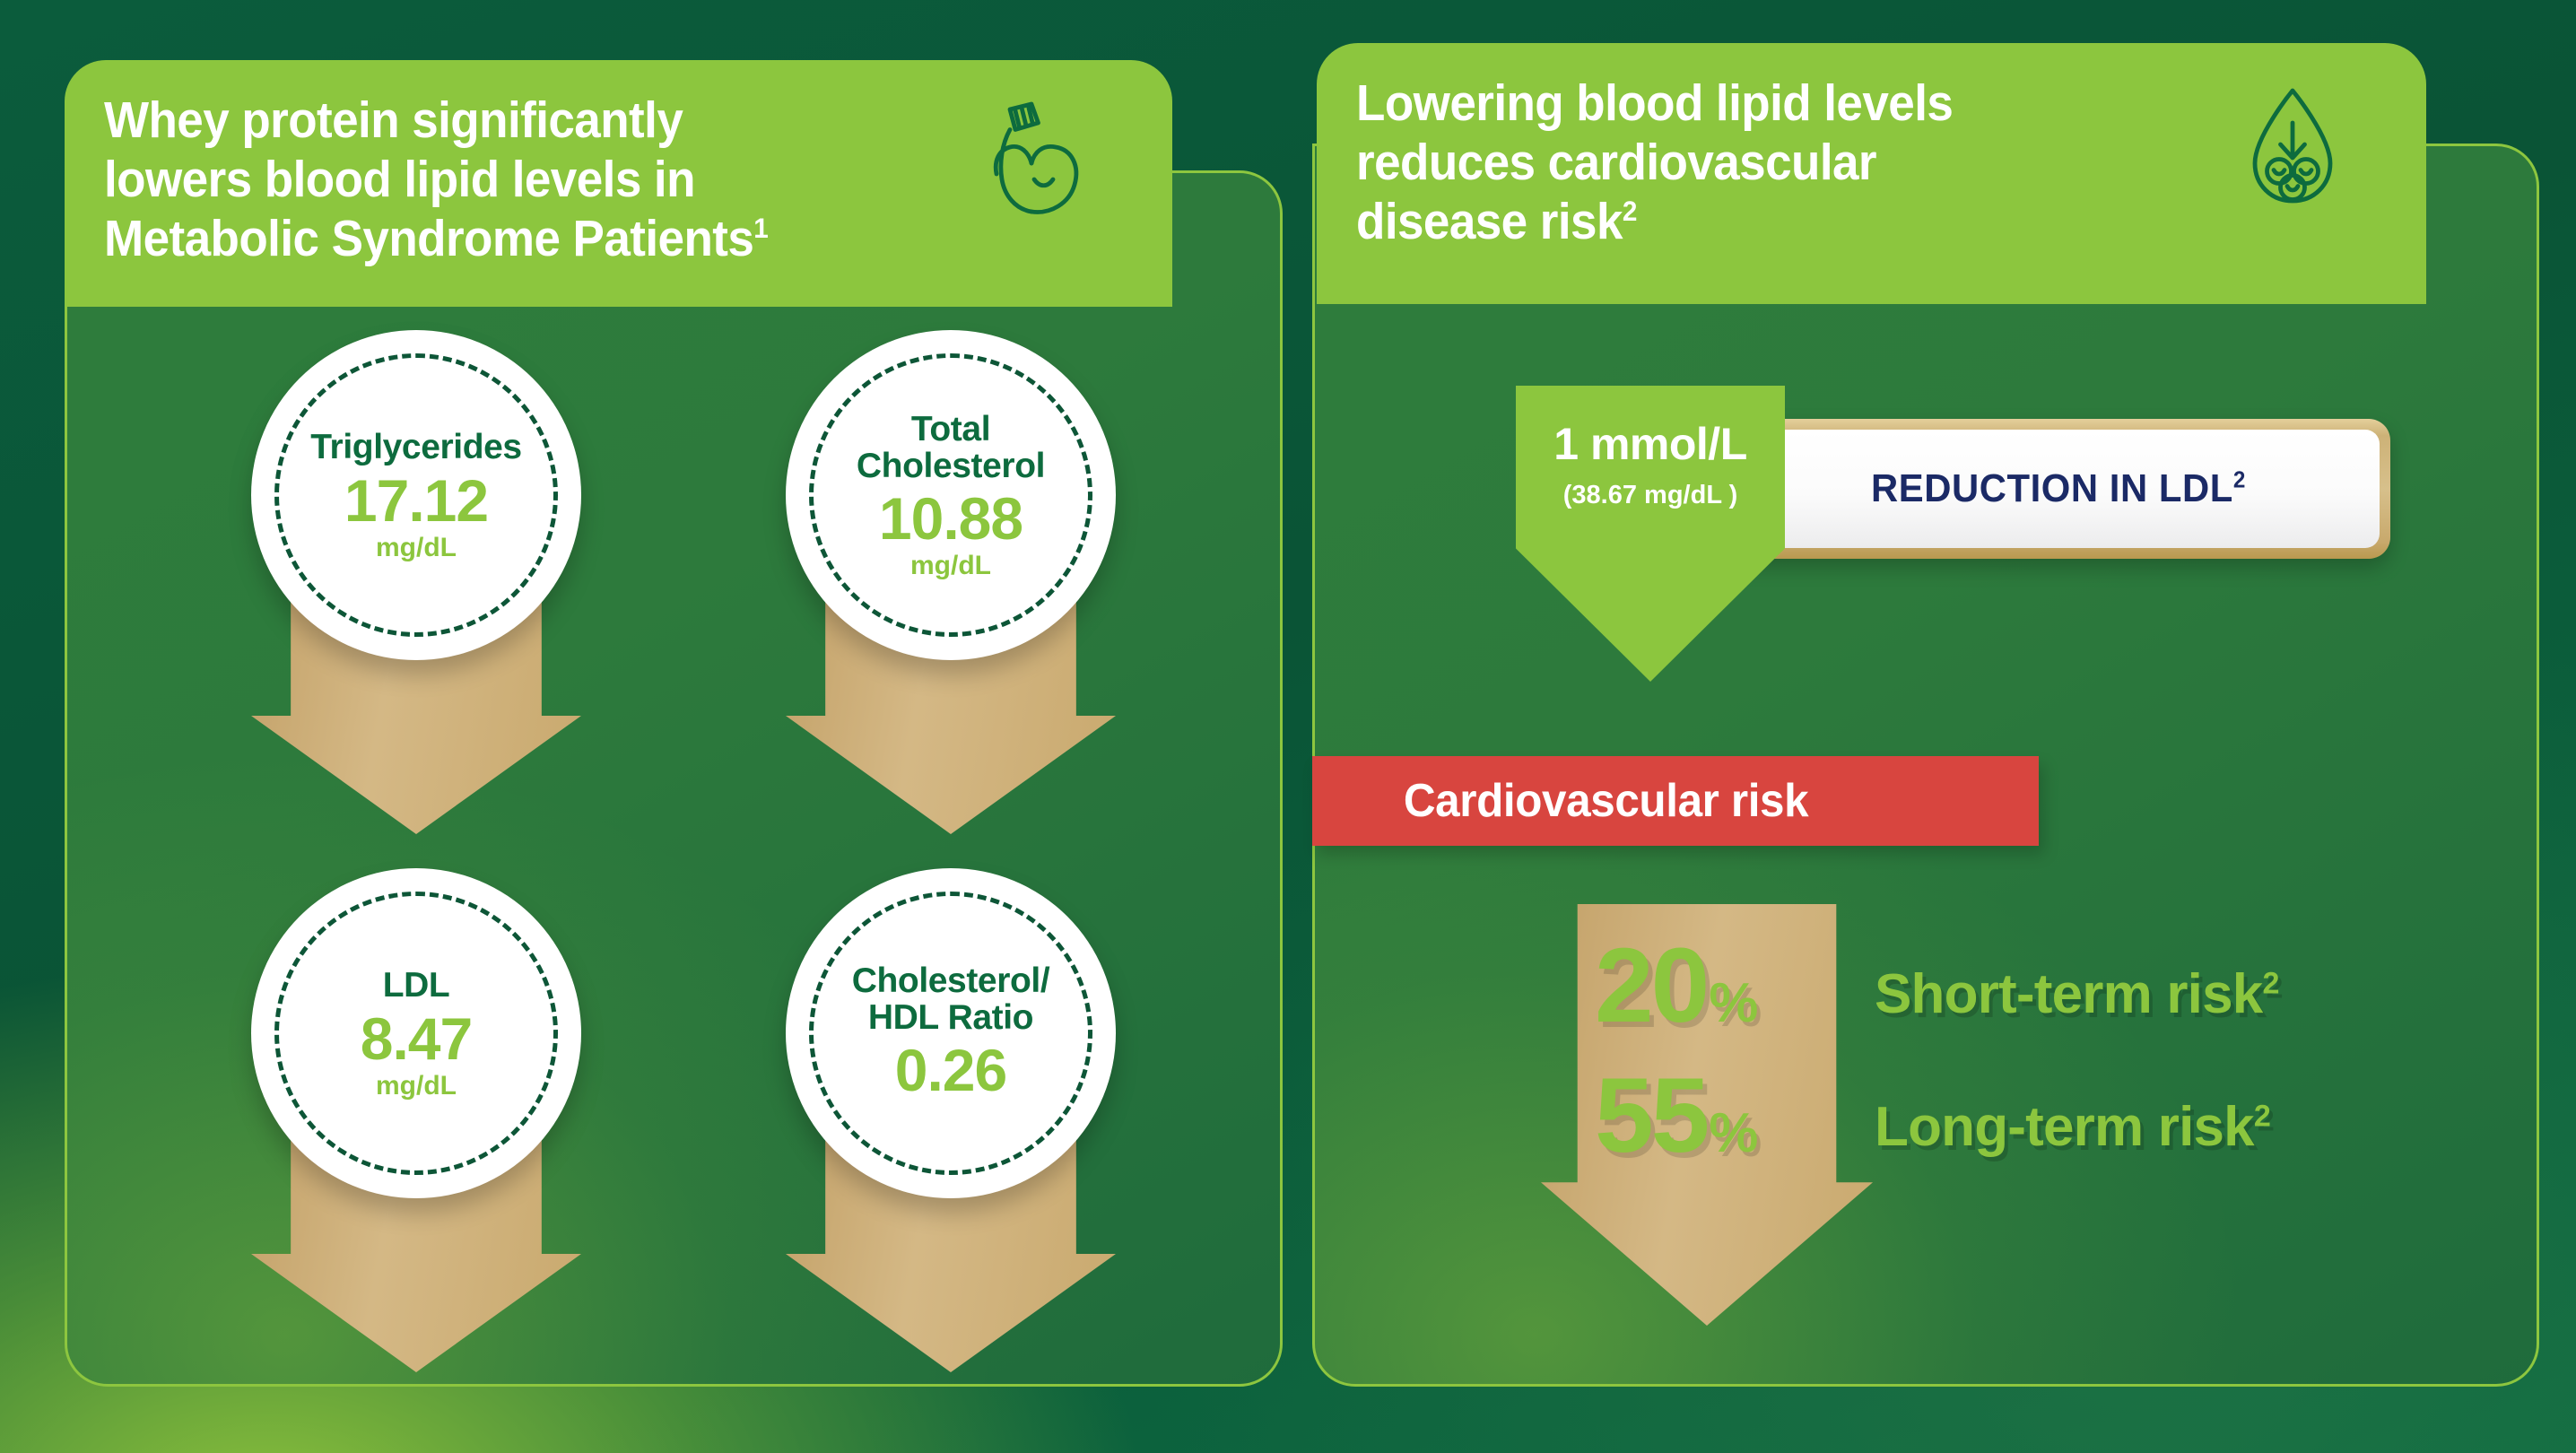  I want to click on metric-ldl: LDL 8.47 mg/dL, so click(416, 1033).